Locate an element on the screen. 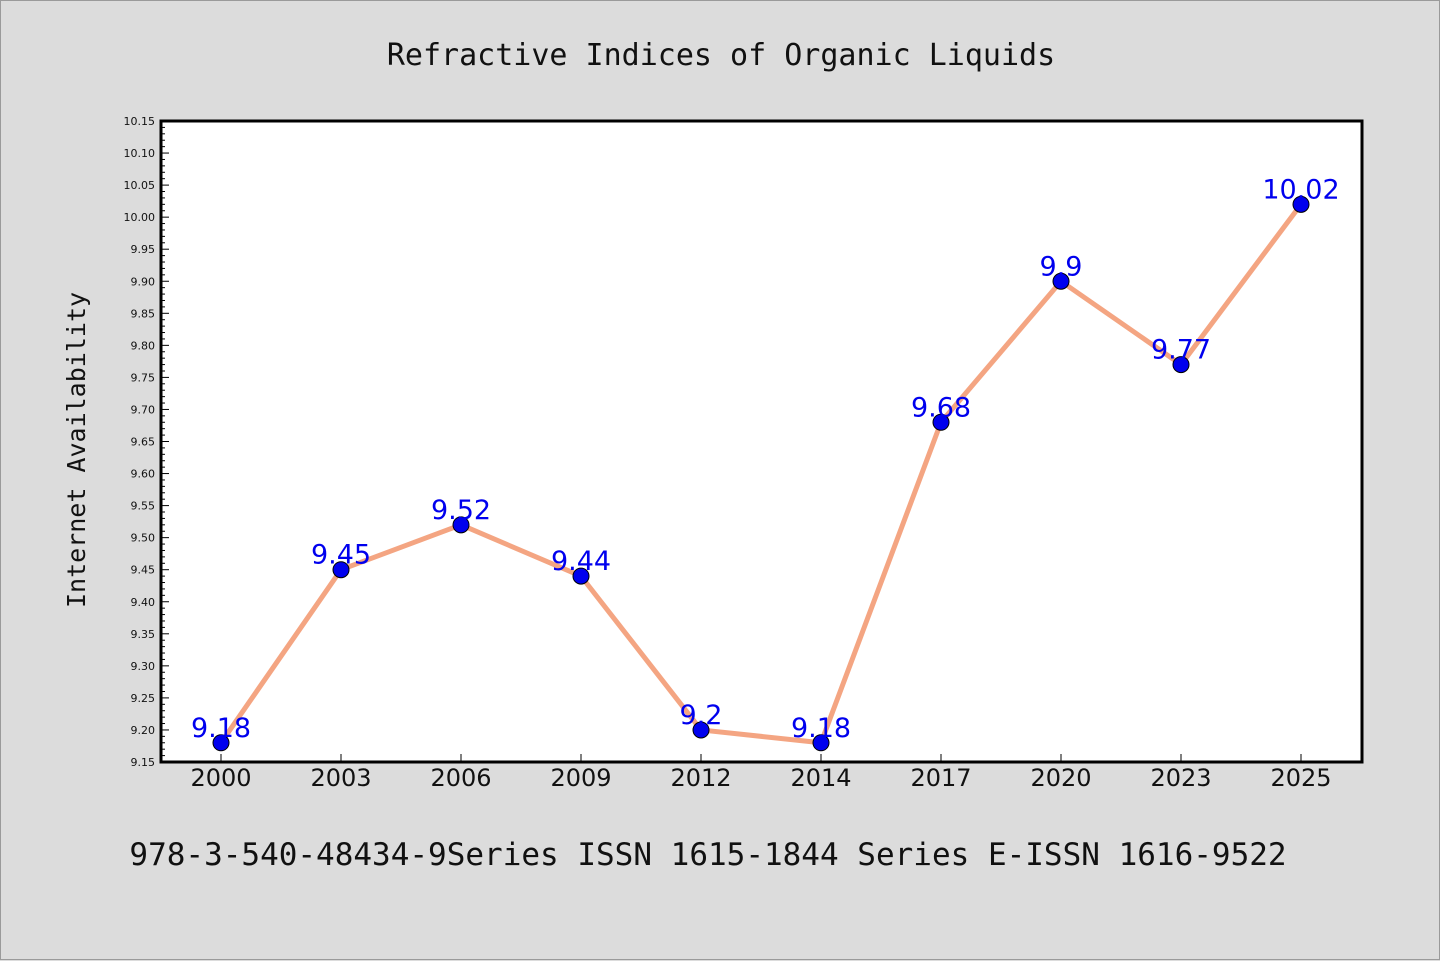 The image size is (1440, 961). data-label: 9.68 is located at coordinates (941, 407).